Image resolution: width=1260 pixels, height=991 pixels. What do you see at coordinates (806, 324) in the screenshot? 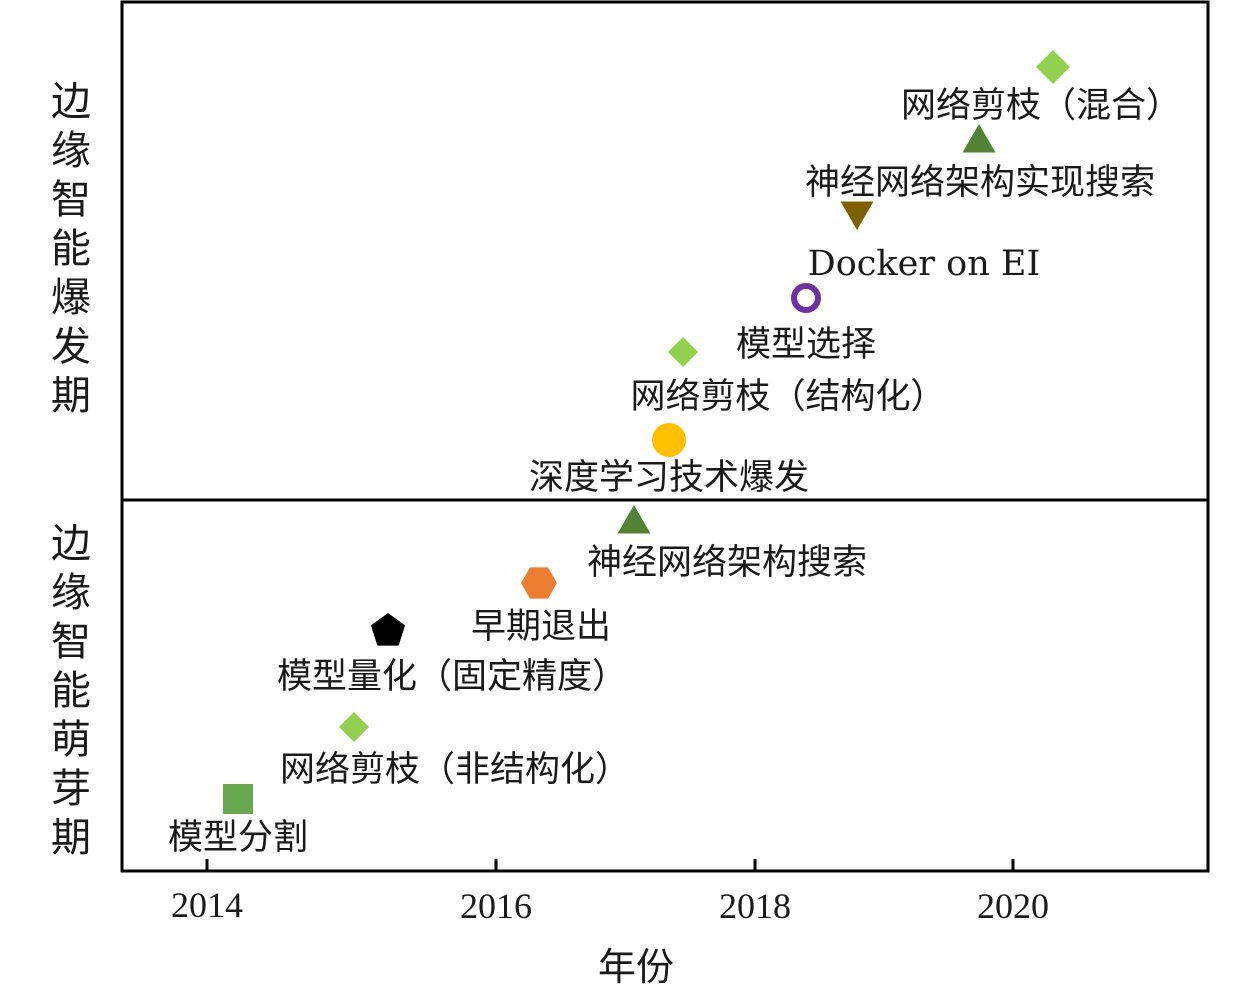
I see `event-model-selection: 模型选择` at bounding box center [806, 324].